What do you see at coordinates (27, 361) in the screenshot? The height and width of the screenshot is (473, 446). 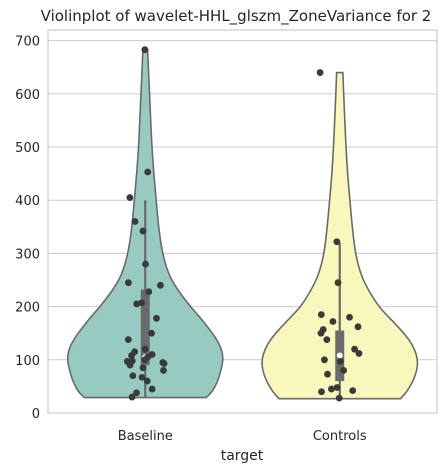 I see `y-tick-label: 100` at bounding box center [27, 361].